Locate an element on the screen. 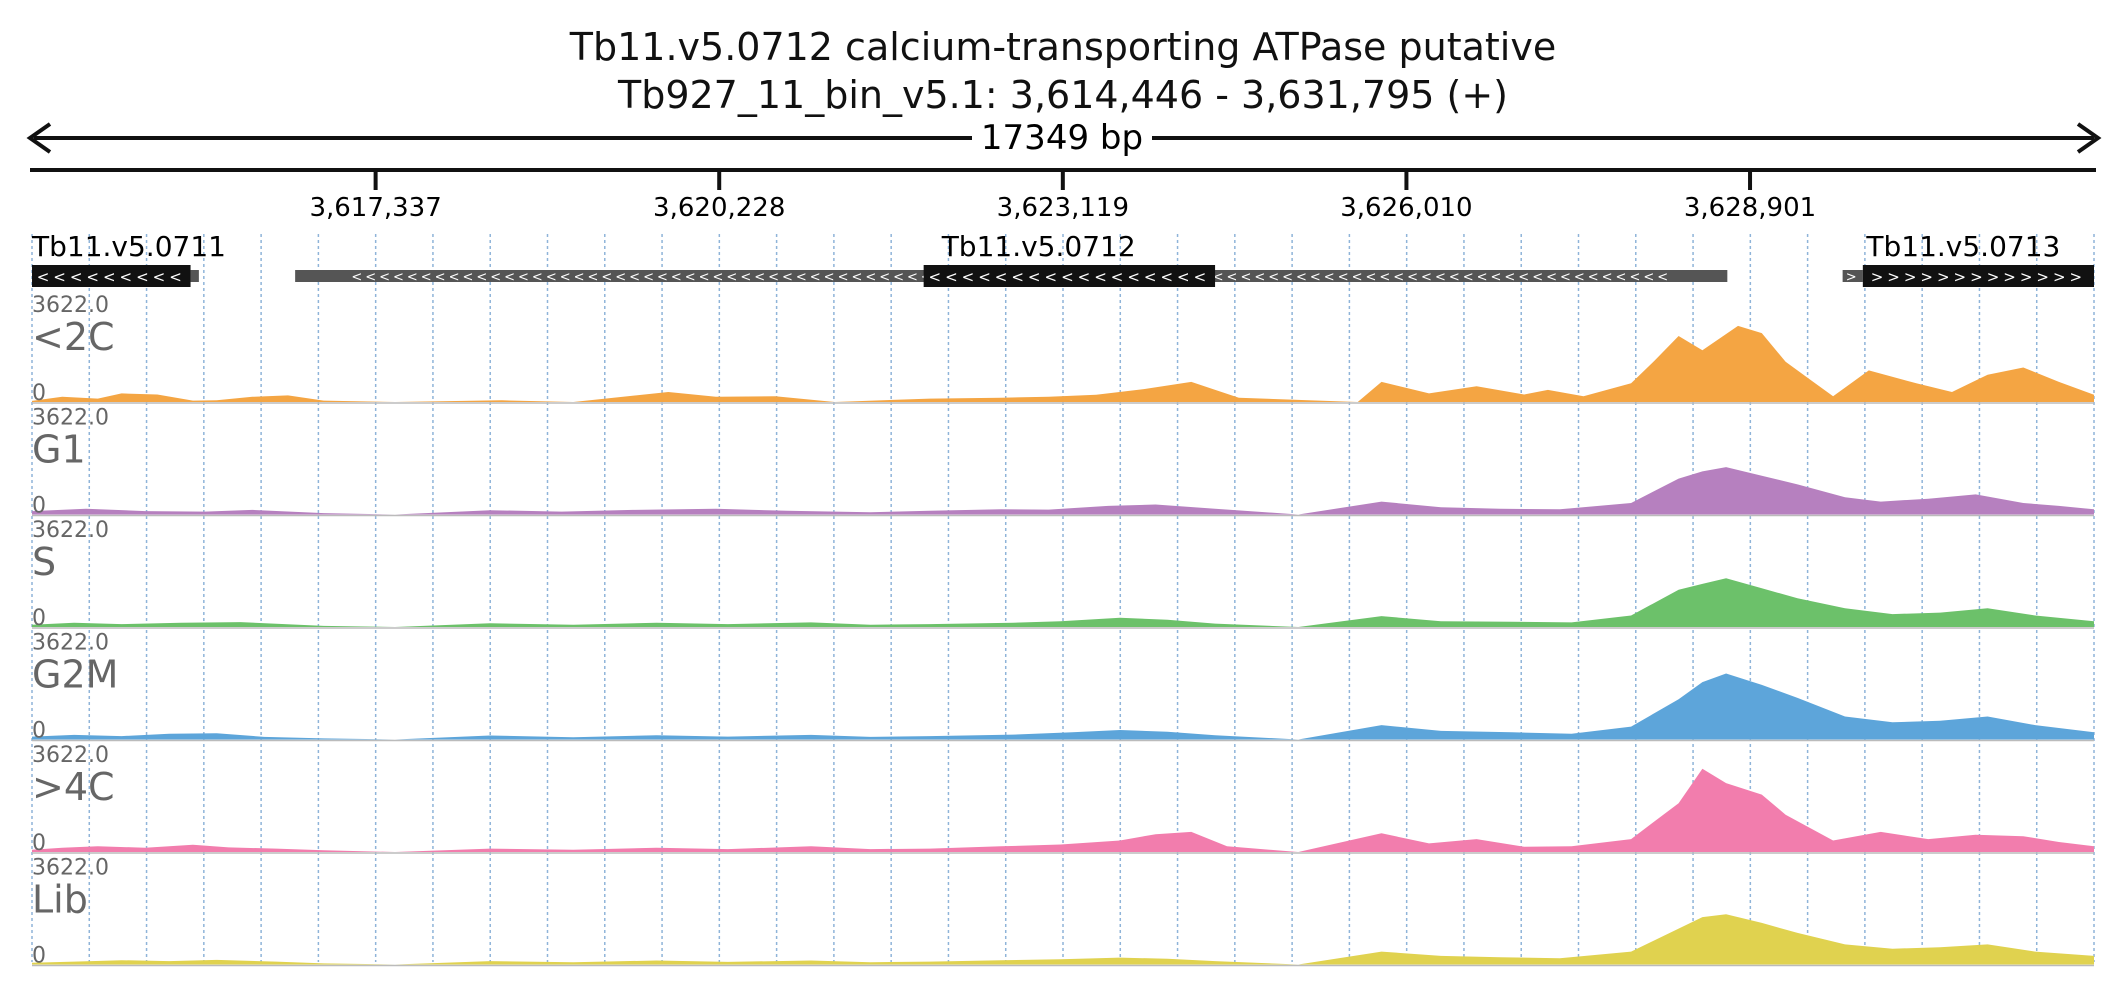 The image size is (2126, 1000). track-max-label-3: 3622.0 is located at coordinates (70, 643).